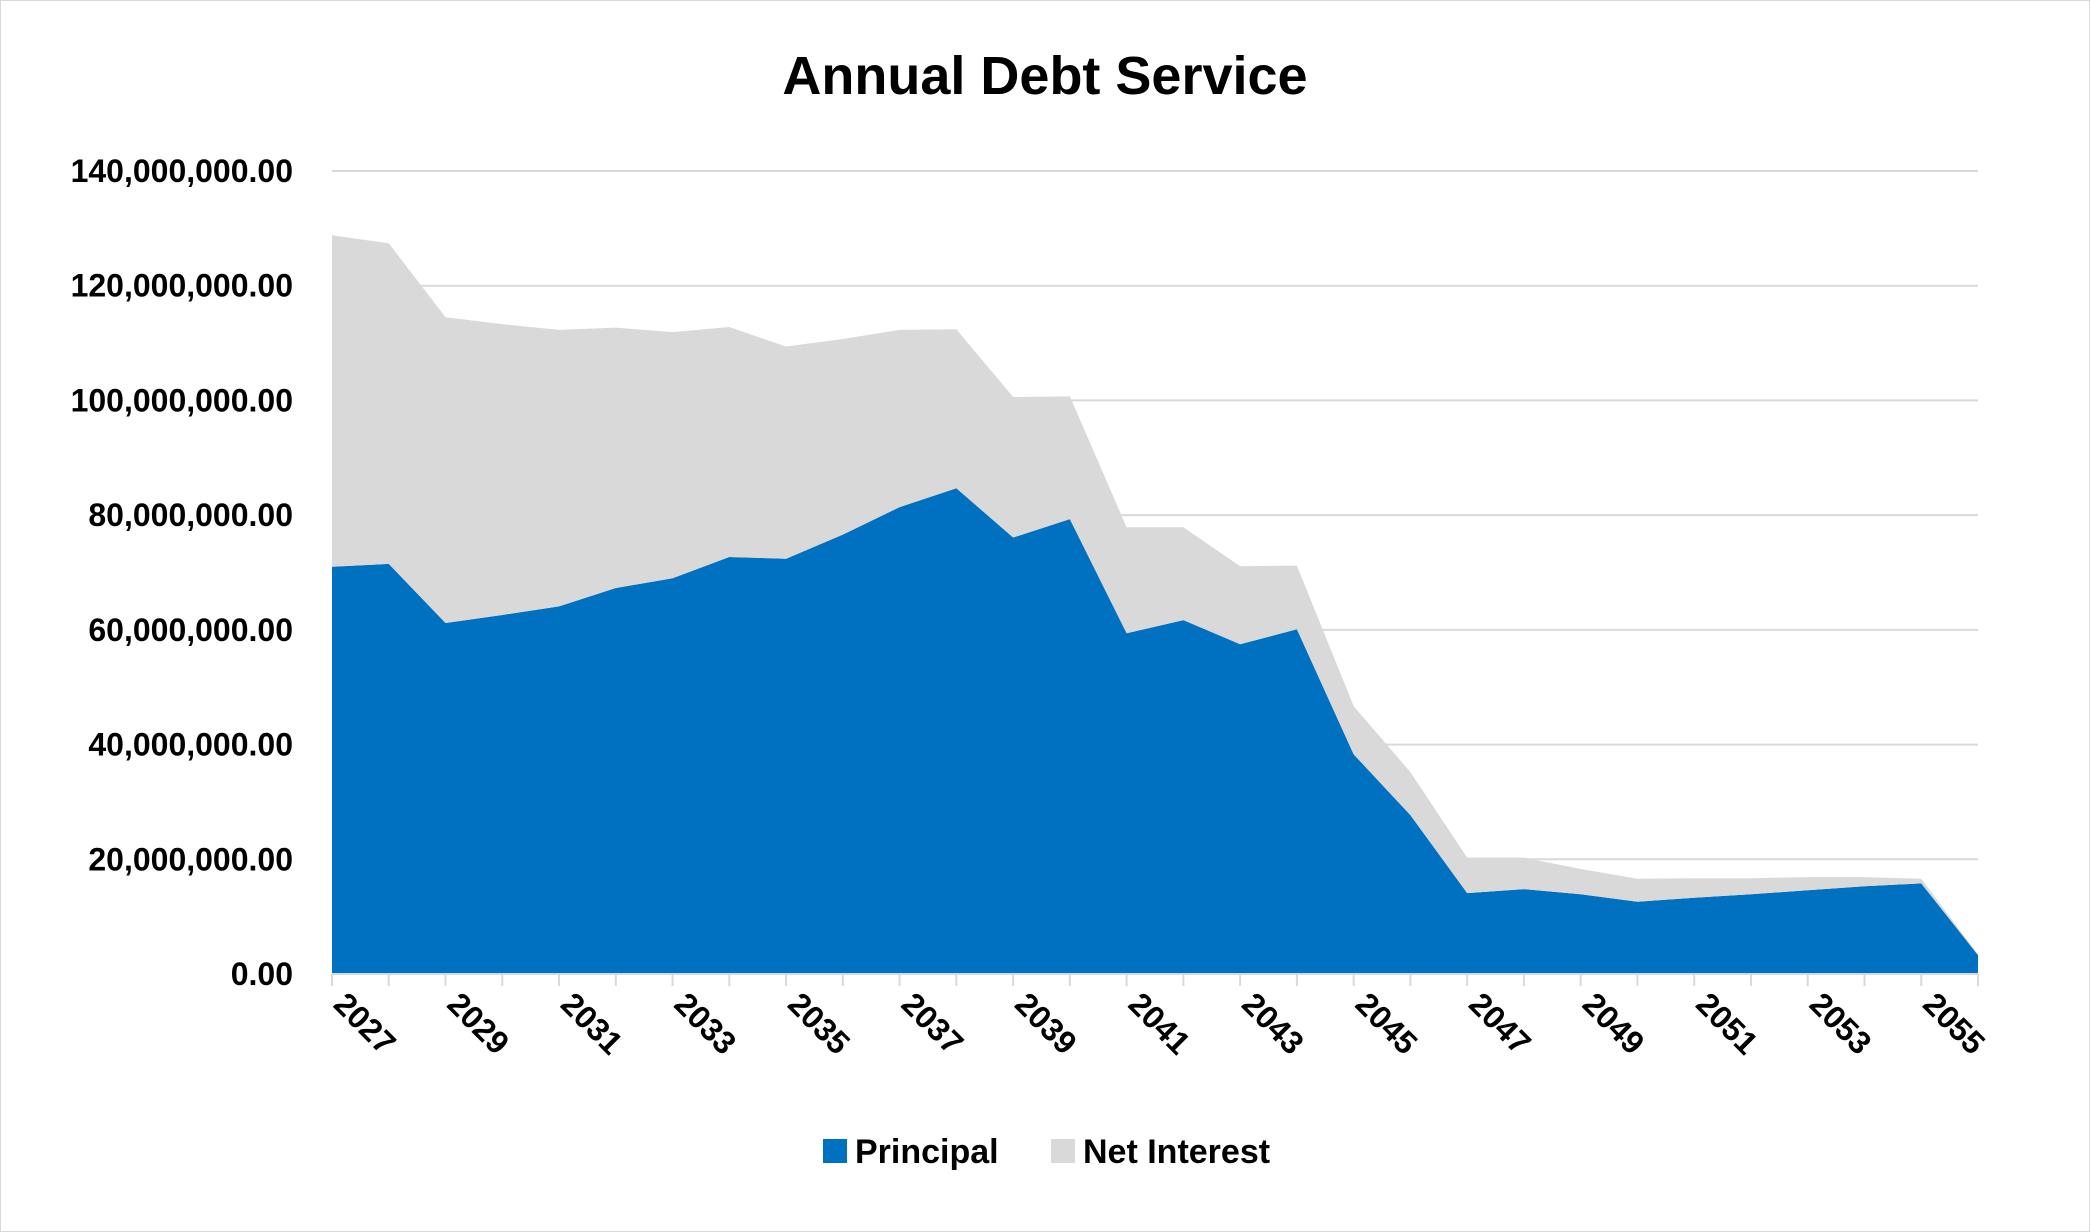 The height and width of the screenshot is (1232, 2090). What do you see at coordinates (927, 1152) in the screenshot?
I see `legend-label: Principal` at bounding box center [927, 1152].